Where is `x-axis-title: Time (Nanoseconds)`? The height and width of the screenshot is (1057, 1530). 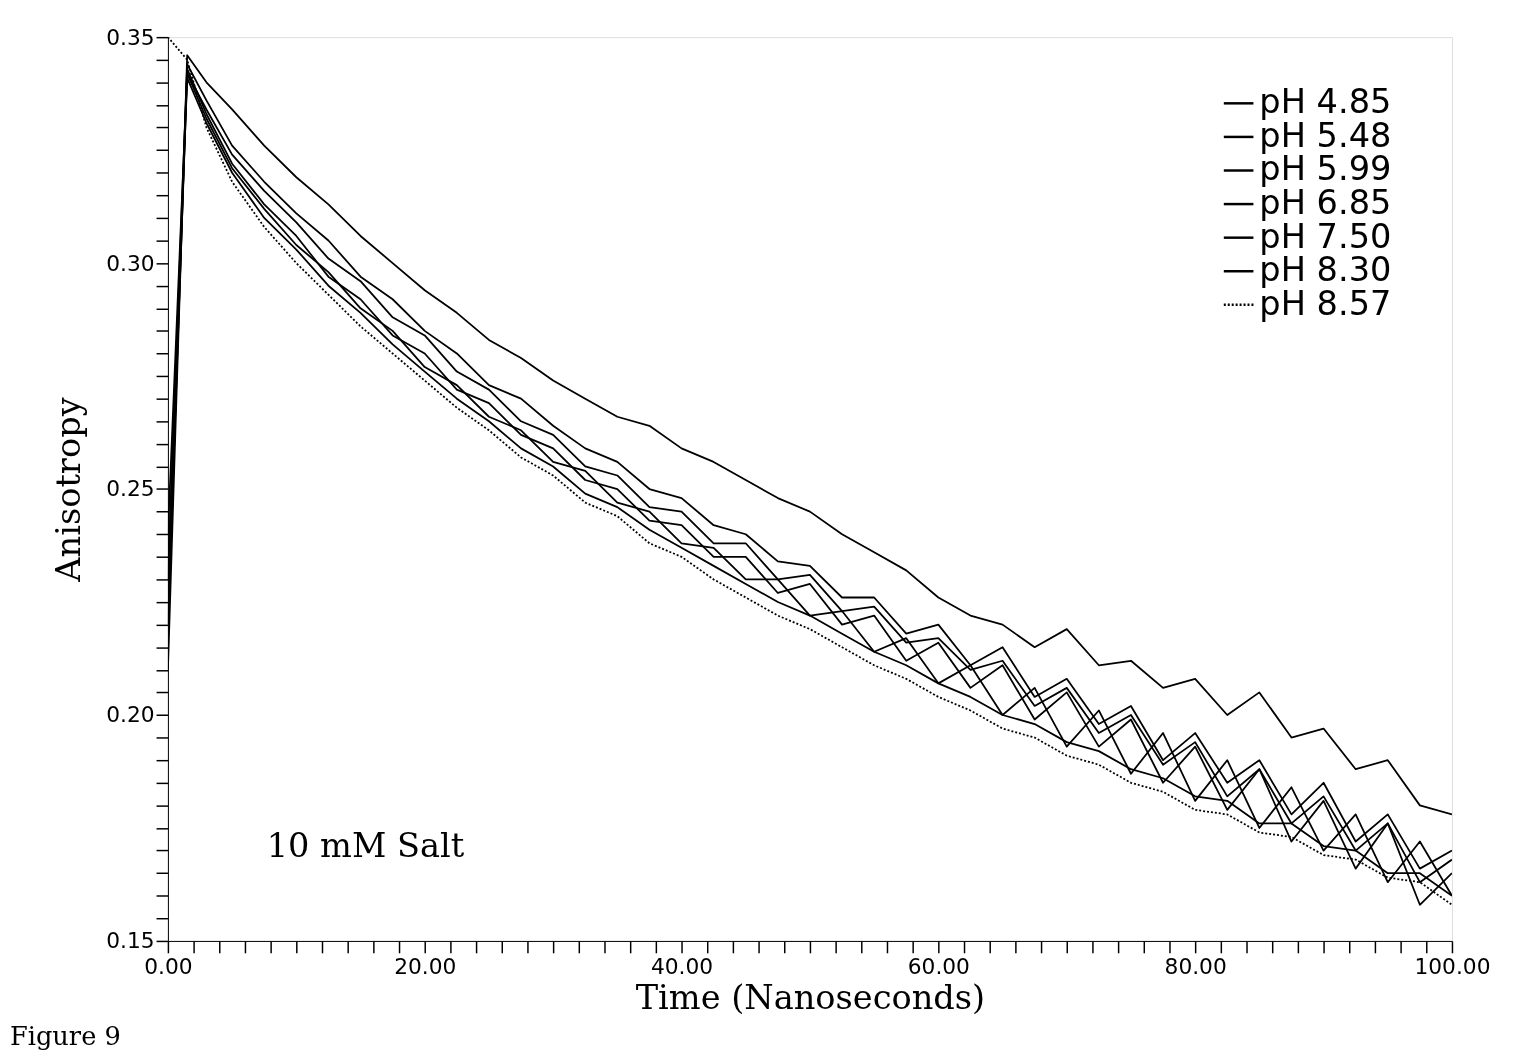 x-axis-title: Time (Nanoseconds) is located at coordinates (810, 997).